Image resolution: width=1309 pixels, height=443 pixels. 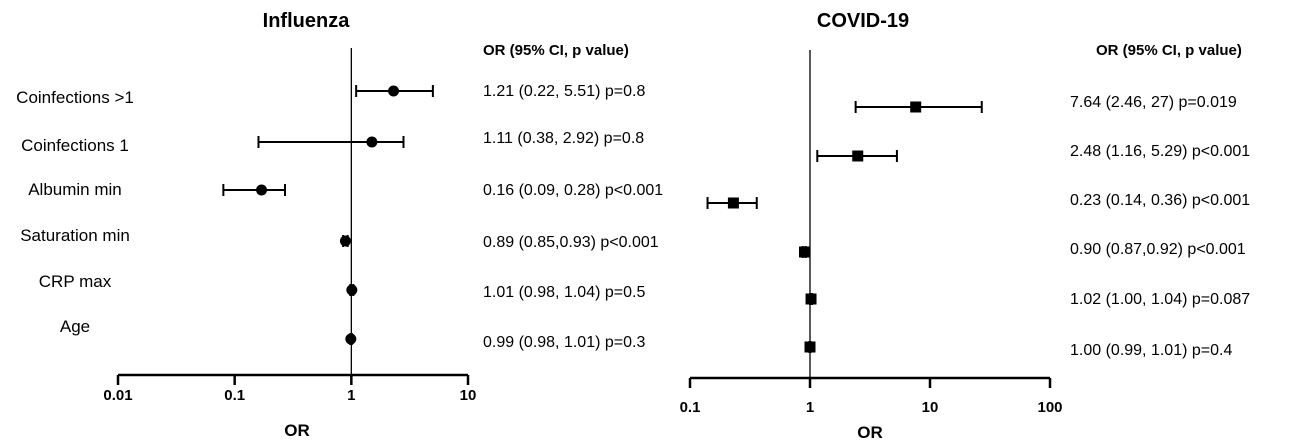 I want to click on influenza-x-tick-label: 10, so click(x=468, y=395).